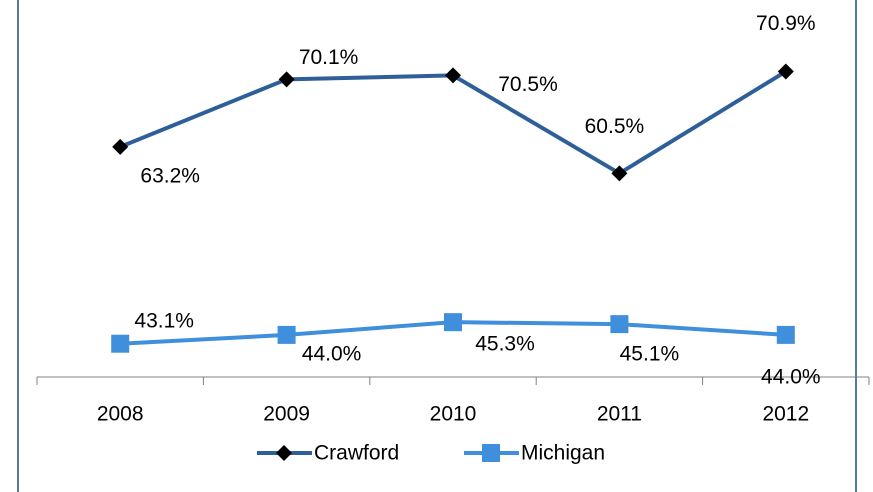  What do you see at coordinates (528, 84) in the screenshot?
I see `data-label: 70.5%` at bounding box center [528, 84].